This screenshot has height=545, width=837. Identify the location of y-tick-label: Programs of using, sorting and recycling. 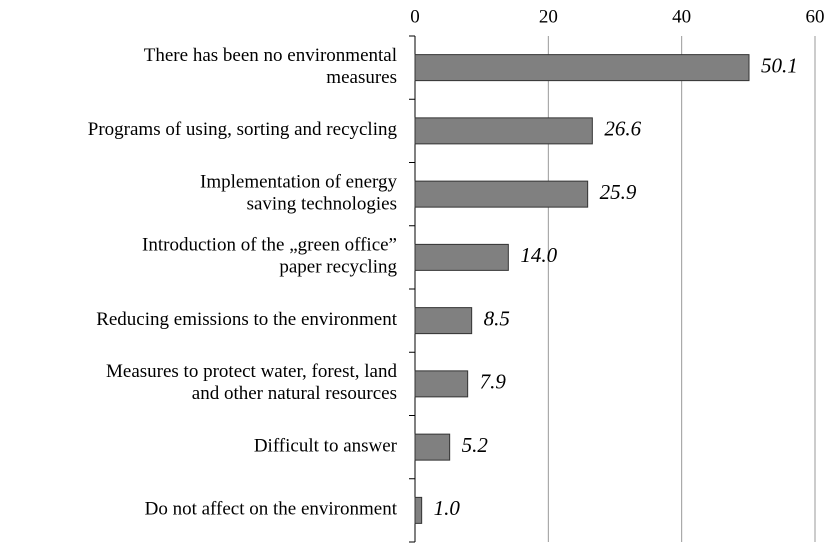
(243, 129).